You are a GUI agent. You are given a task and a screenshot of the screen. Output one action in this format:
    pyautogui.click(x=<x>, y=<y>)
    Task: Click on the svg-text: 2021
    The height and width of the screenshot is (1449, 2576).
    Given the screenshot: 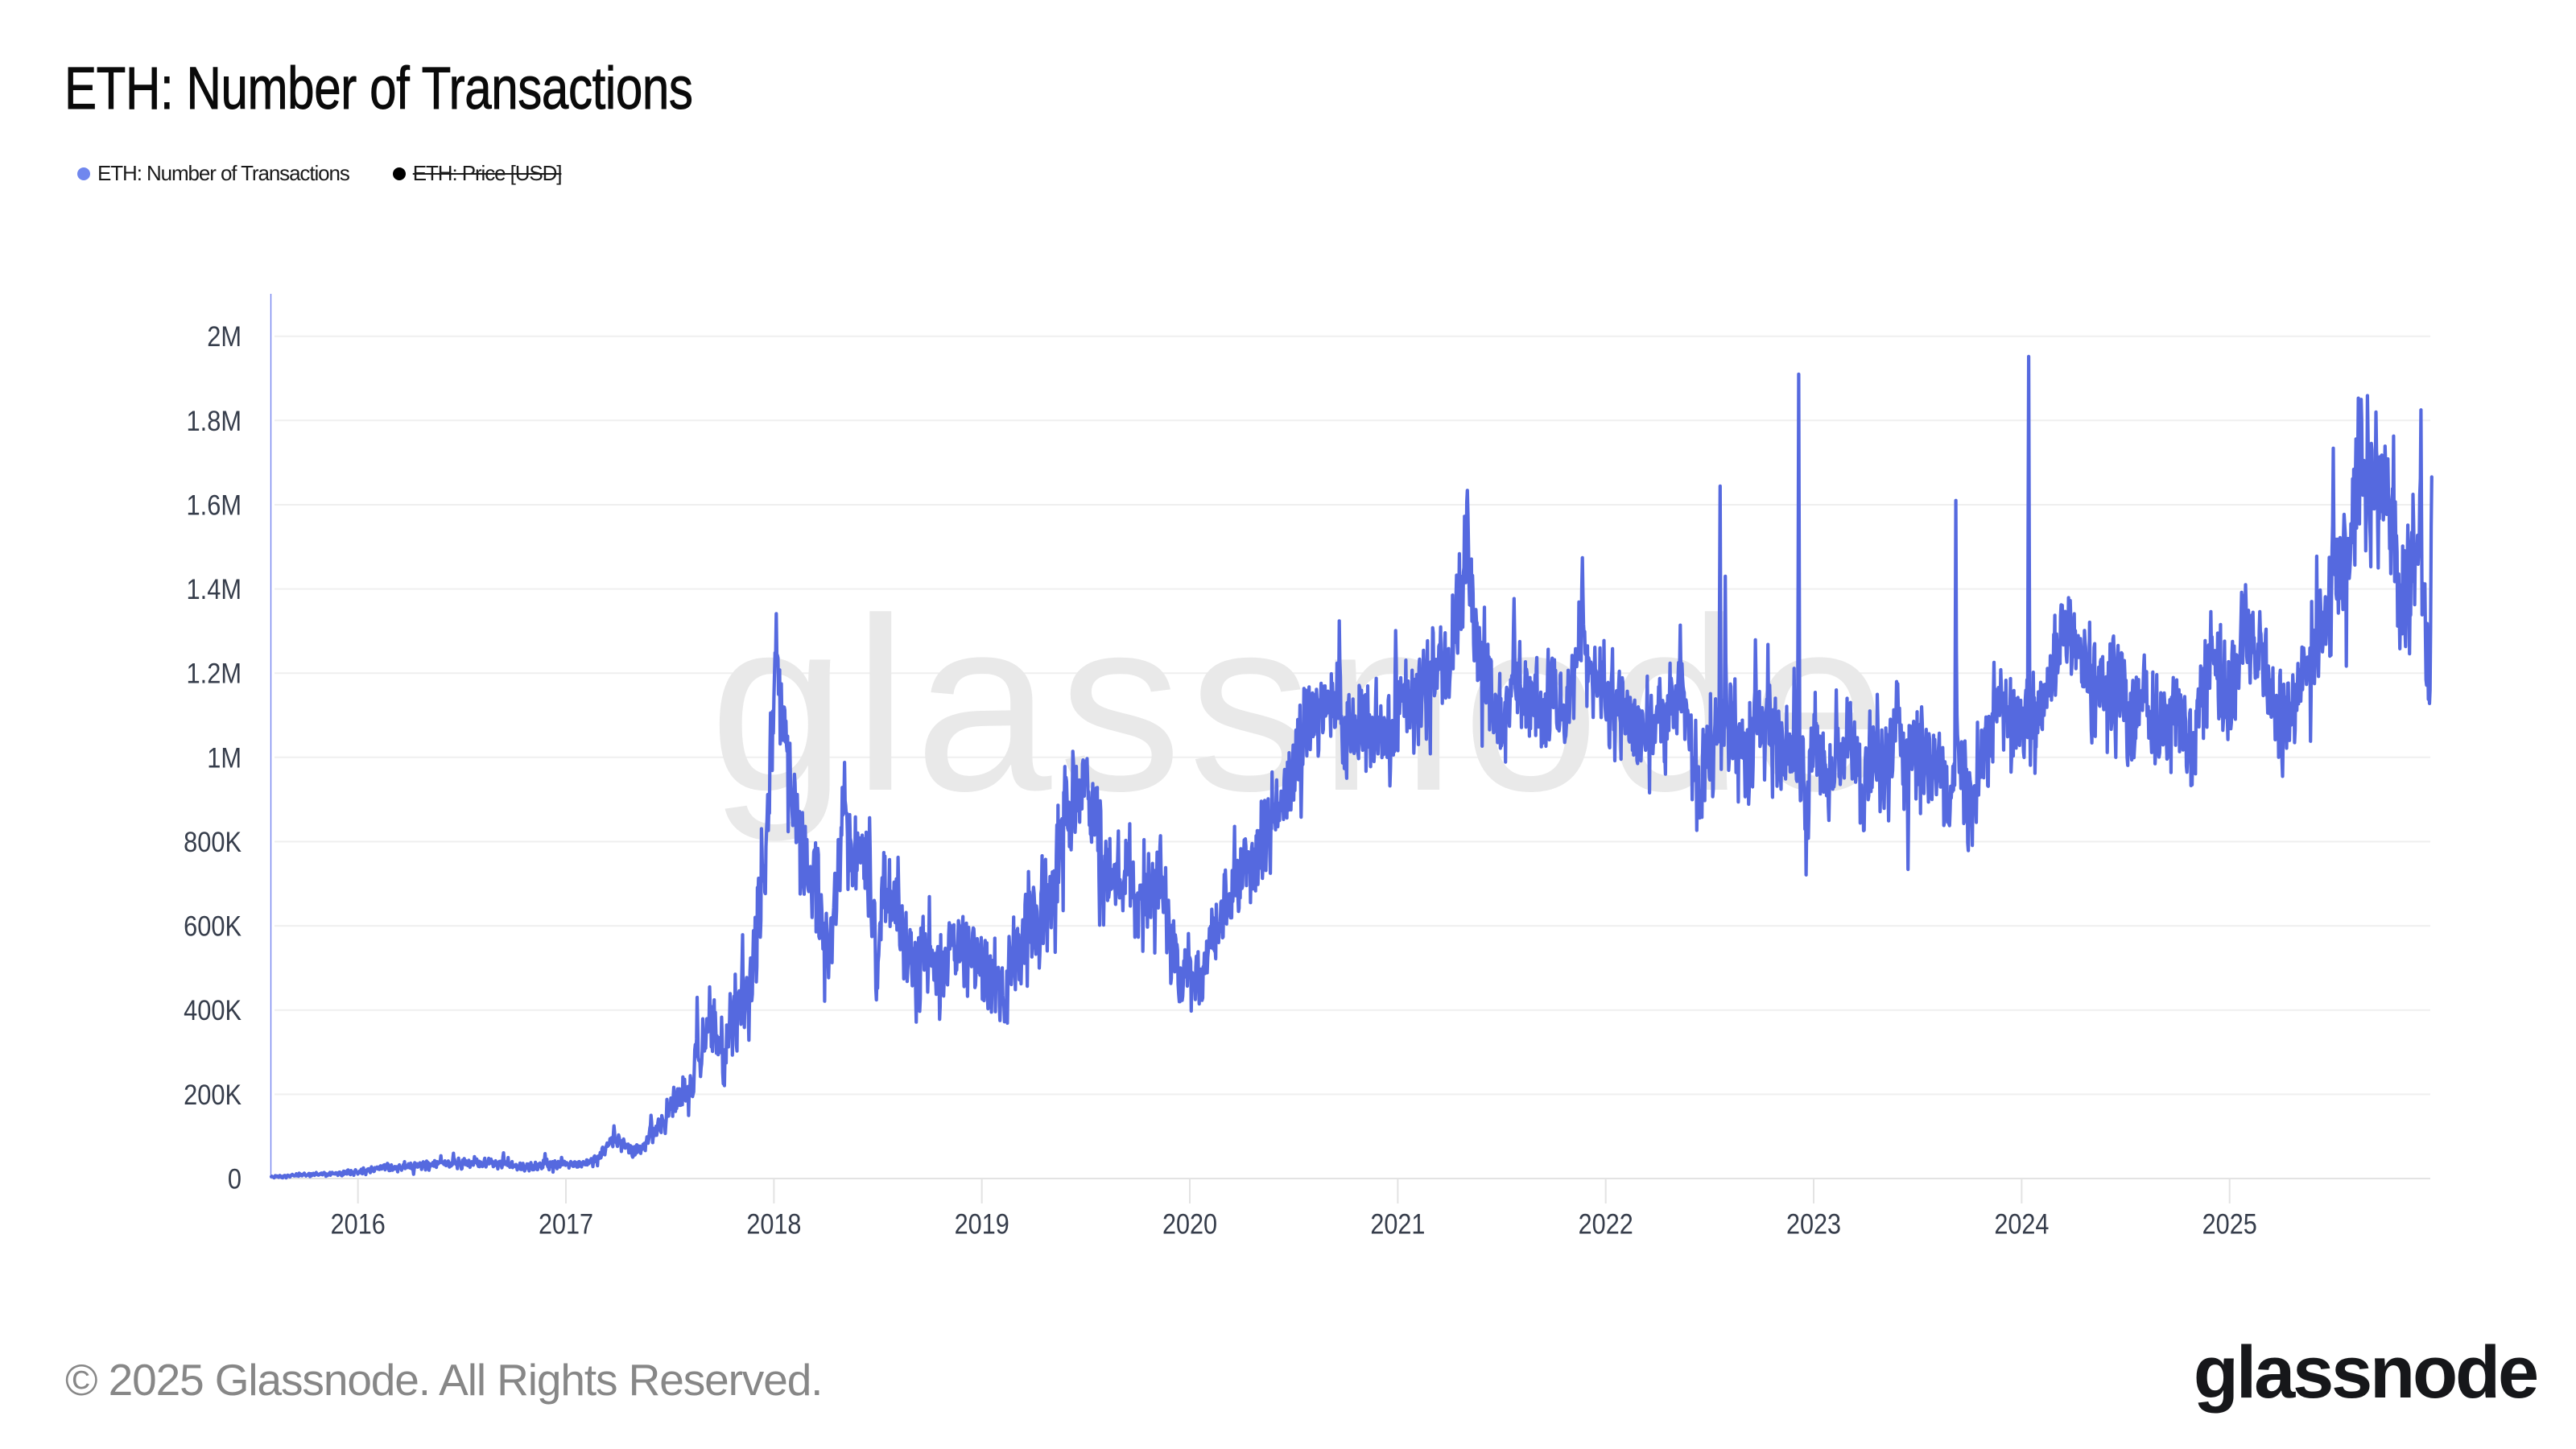 What is the action you would take?
    pyautogui.click(x=1397, y=1224)
    